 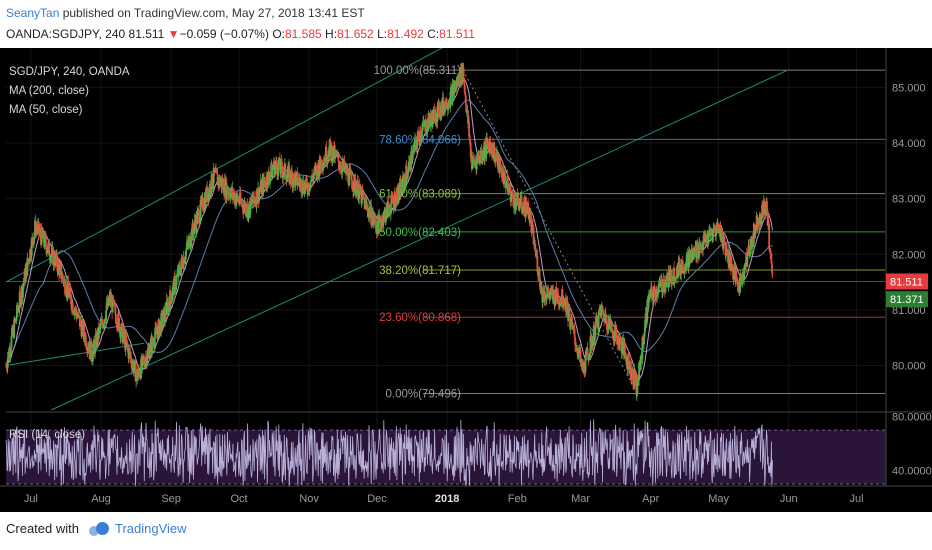 I want to click on created-with-text: Created with, so click(x=42, y=528).